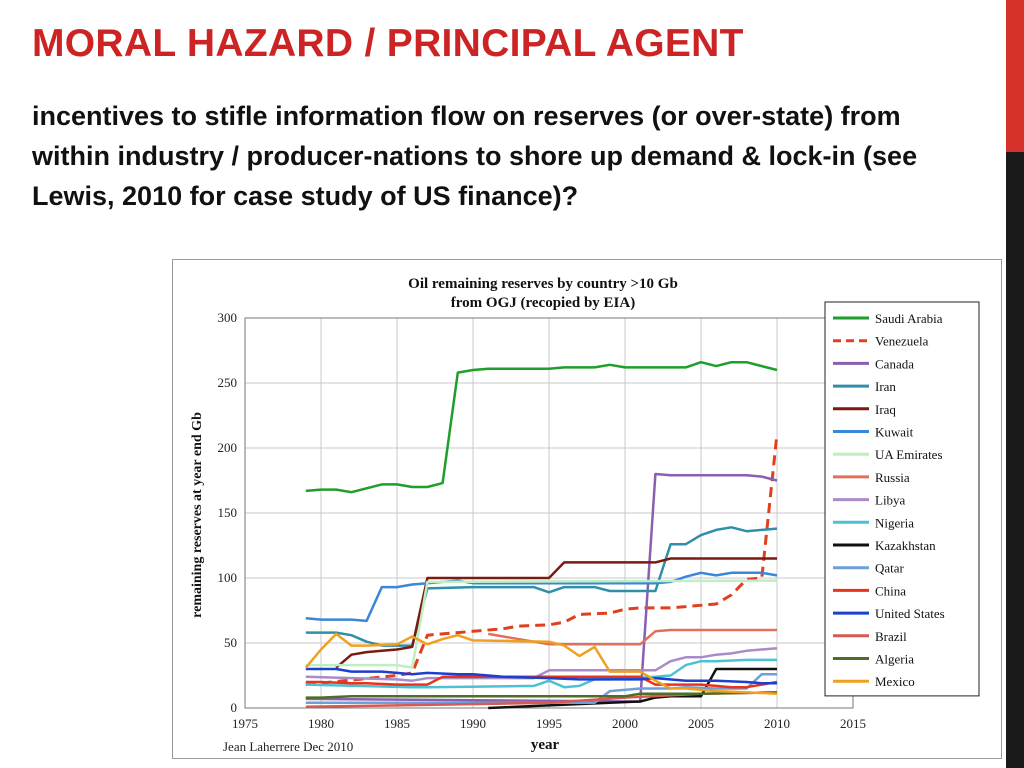  What do you see at coordinates (885, 386) in the screenshot?
I see `legend-entry: Iran` at bounding box center [885, 386].